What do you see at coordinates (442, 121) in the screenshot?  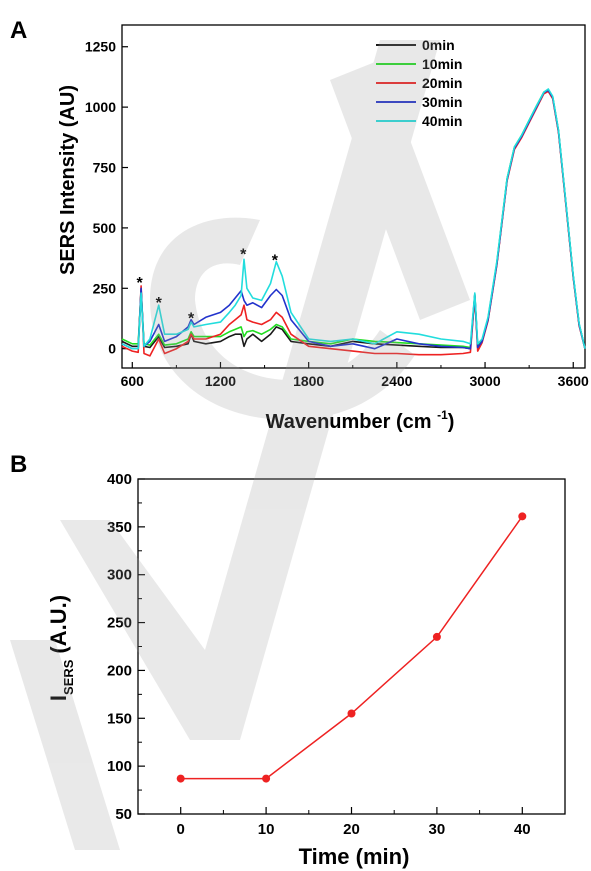 I see `legend-label-4: 40min` at bounding box center [442, 121].